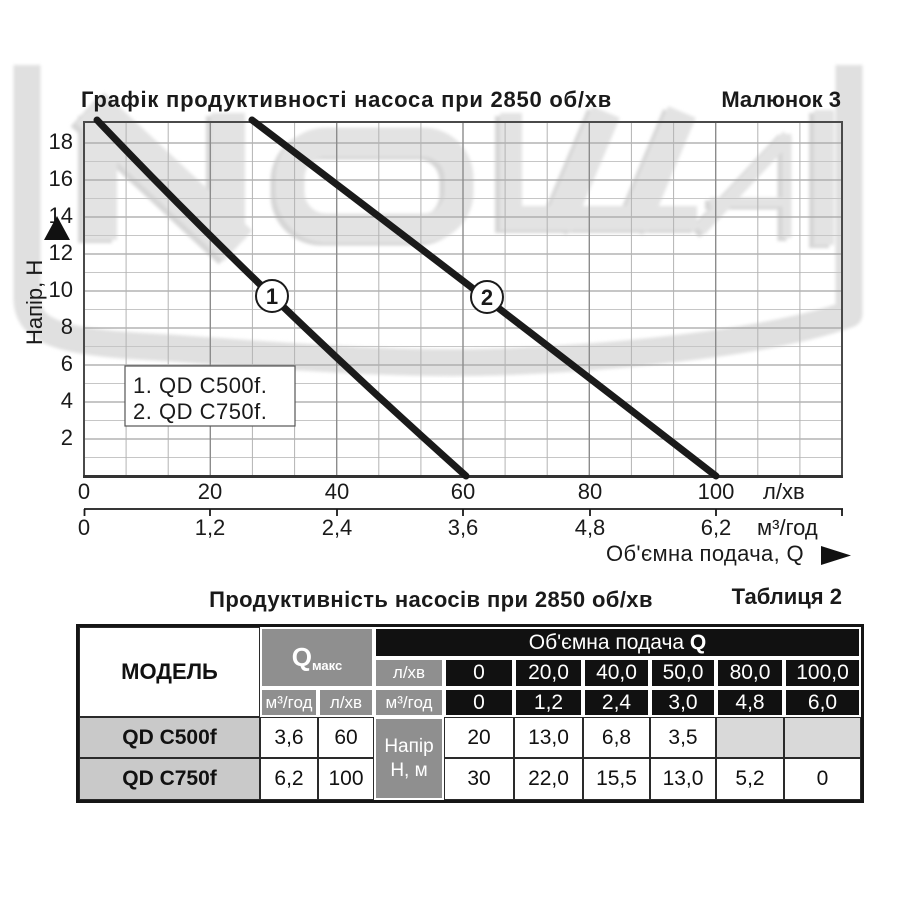 The height and width of the screenshot is (900, 900). What do you see at coordinates (781, 99) in the screenshot?
I see `svg-text: Малюнок 3` at bounding box center [781, 99].